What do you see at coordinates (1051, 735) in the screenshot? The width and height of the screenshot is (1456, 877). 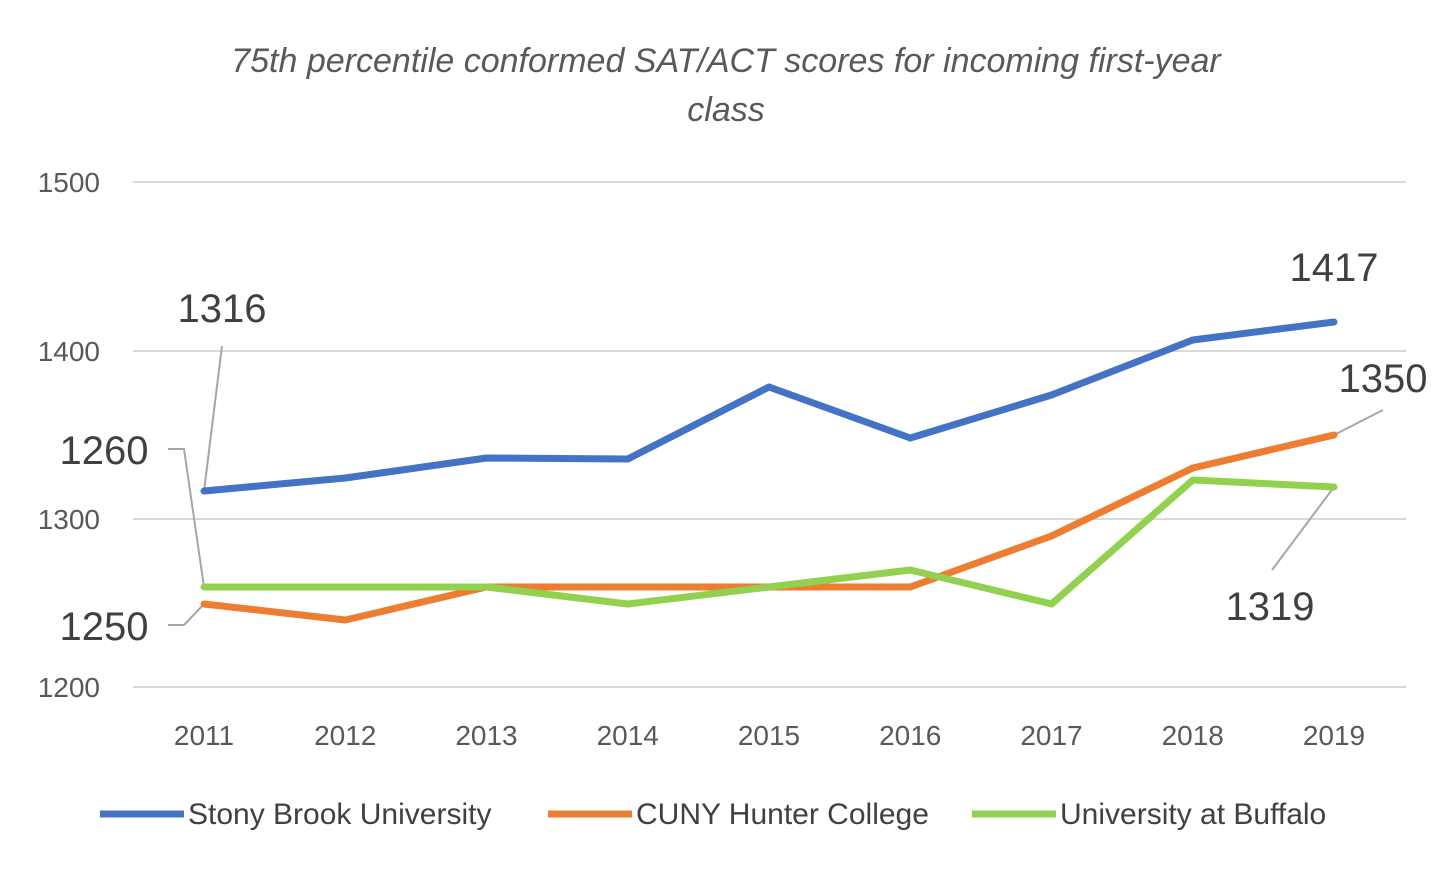 I see `x-tick-label: 2017` at bounding box center [1051, 735].